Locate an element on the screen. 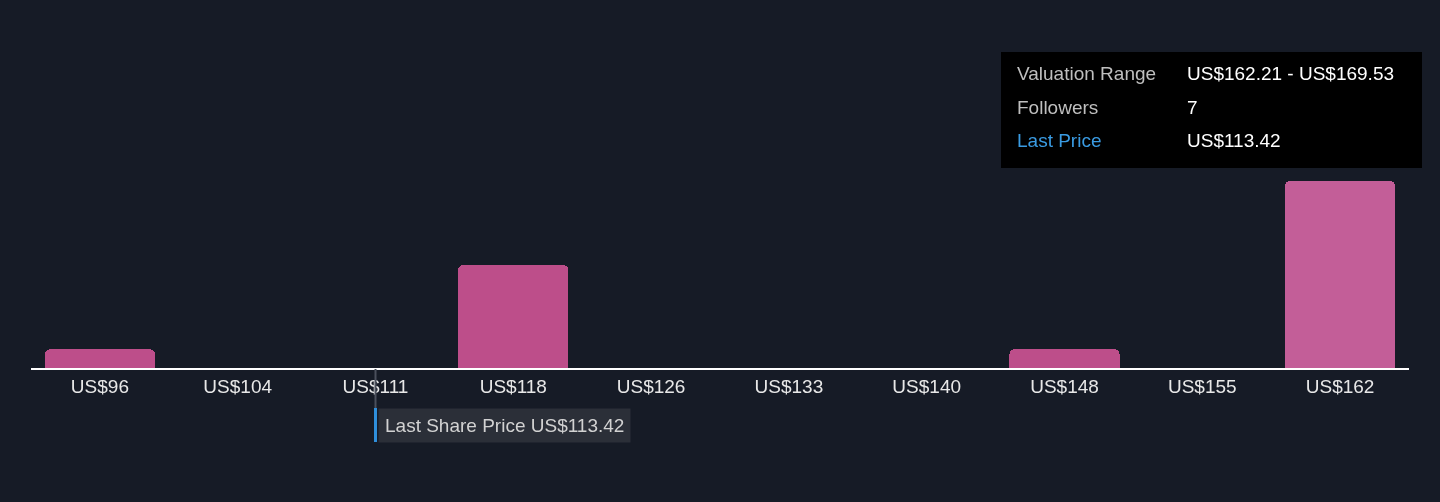 Image resolution: width=1440 pixels, height=502 pixels. x-tick-label: US$162 is located at coordinates (1340, 386).